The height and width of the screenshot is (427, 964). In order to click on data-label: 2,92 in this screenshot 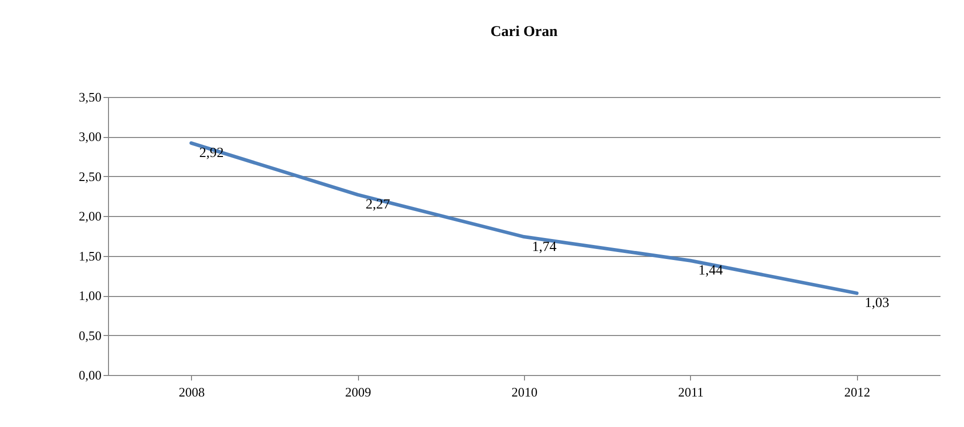, I will do `click(211, 154)`.